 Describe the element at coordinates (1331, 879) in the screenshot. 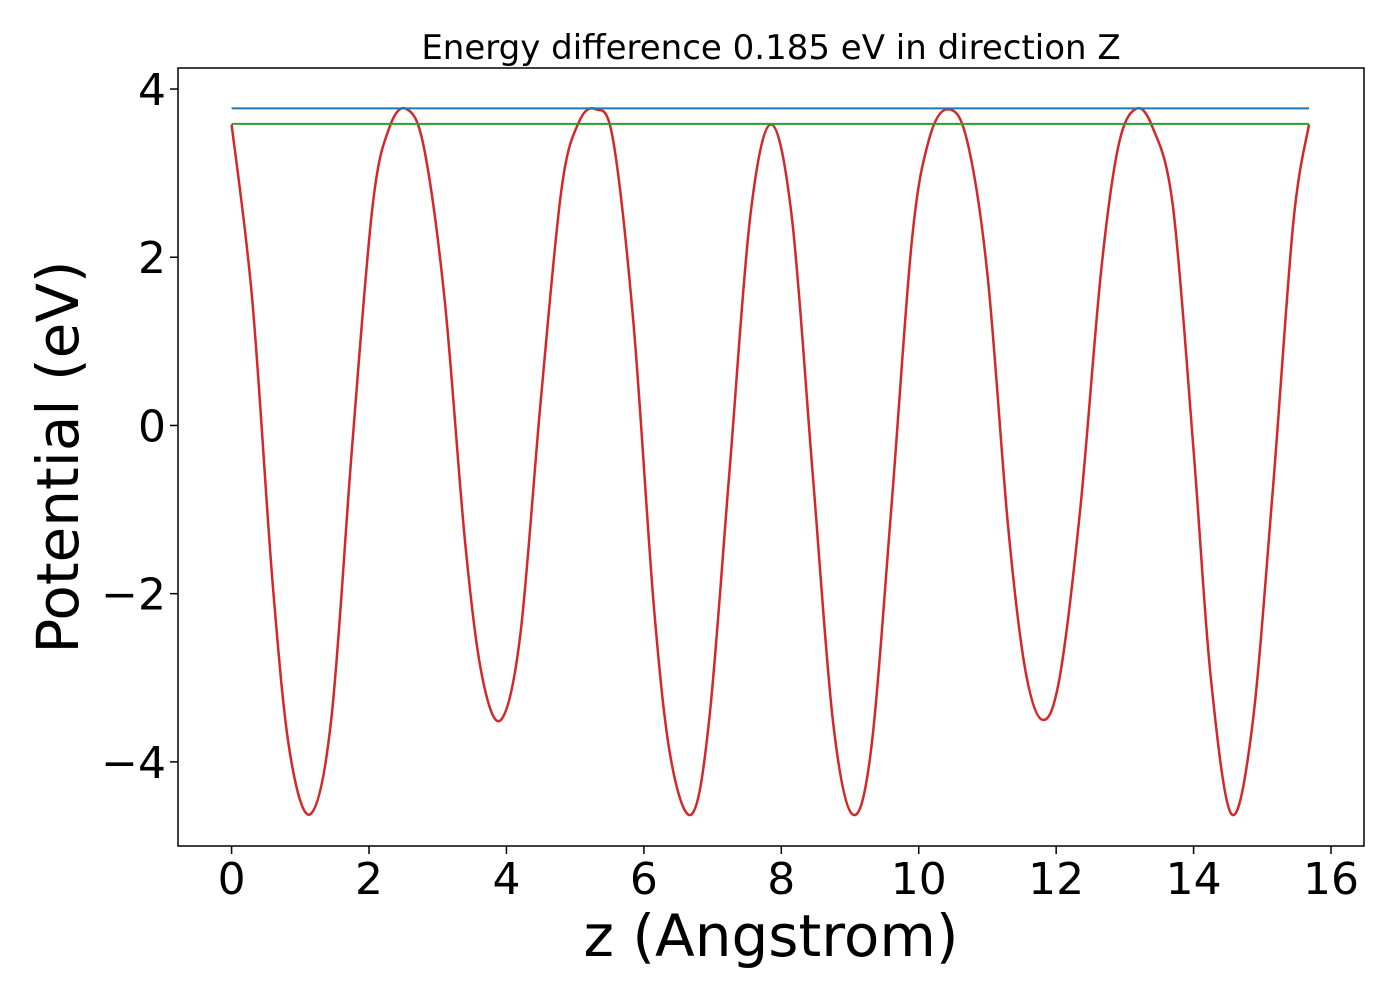

I see `x-tick-label: 16` at that location.